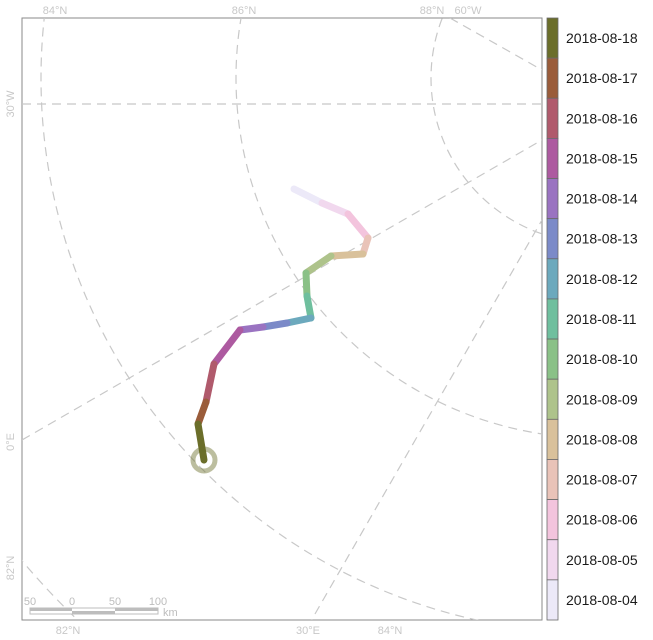 The height and width of the screenshot is (640, 653). Describe the element at coordinates (602, 520) in the screenshot. I see `legend-label-2018-08-06: 2018-08-06` at that location.